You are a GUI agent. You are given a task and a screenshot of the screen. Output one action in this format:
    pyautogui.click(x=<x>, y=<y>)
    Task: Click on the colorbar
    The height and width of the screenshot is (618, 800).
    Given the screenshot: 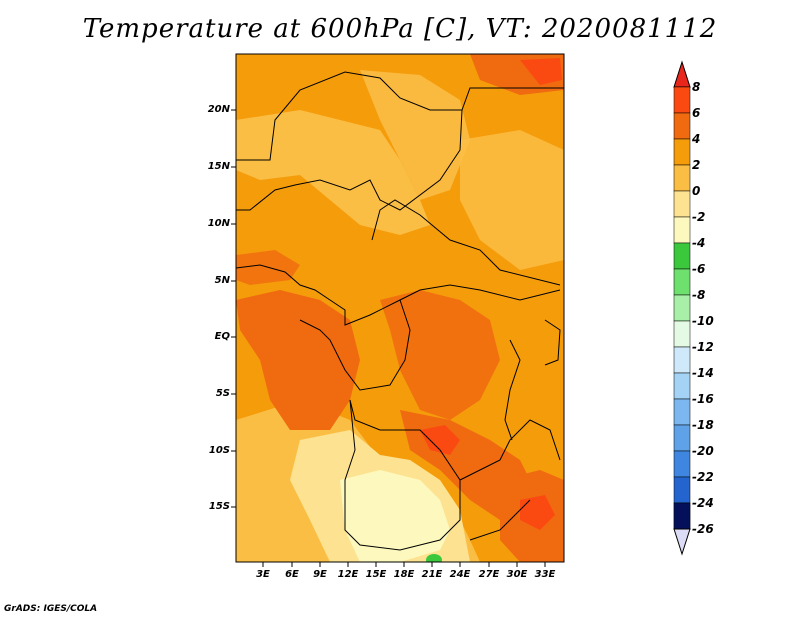 What is the action you would take?
    pyautogui.click(x=682, y=308)
    